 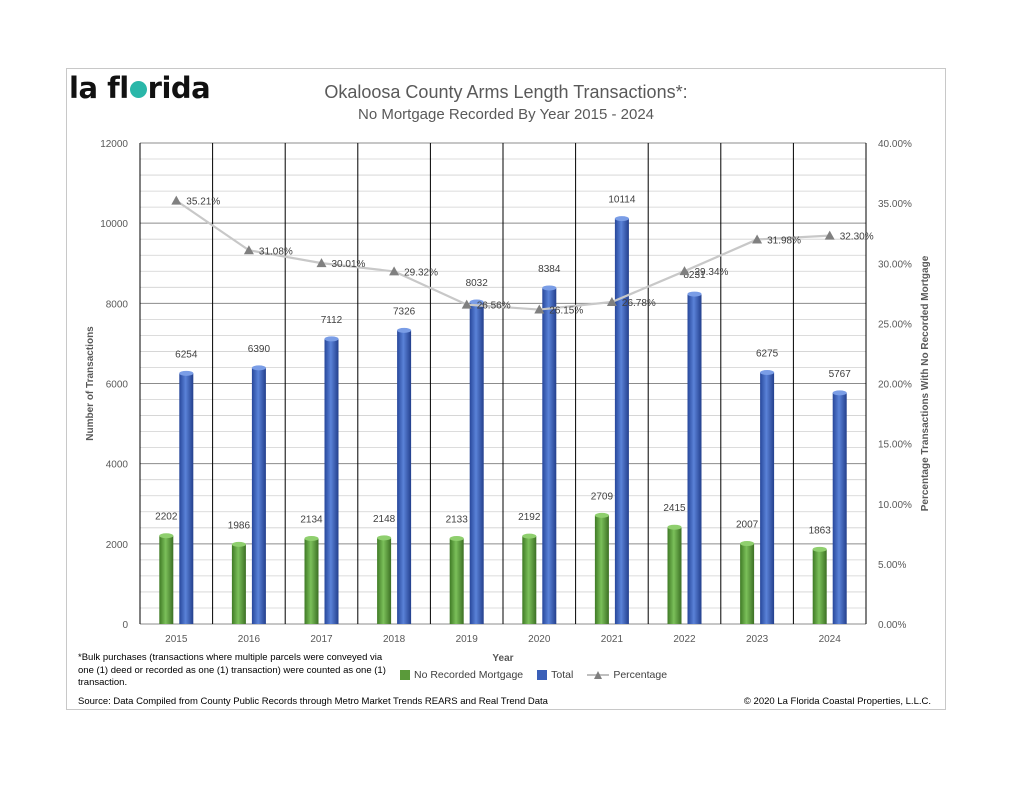 What do you see at coordinates (384, 519) in the screenshot?
I see `data-label-no-recorded-mortgage: 2148` at bounding box center [384, 519].